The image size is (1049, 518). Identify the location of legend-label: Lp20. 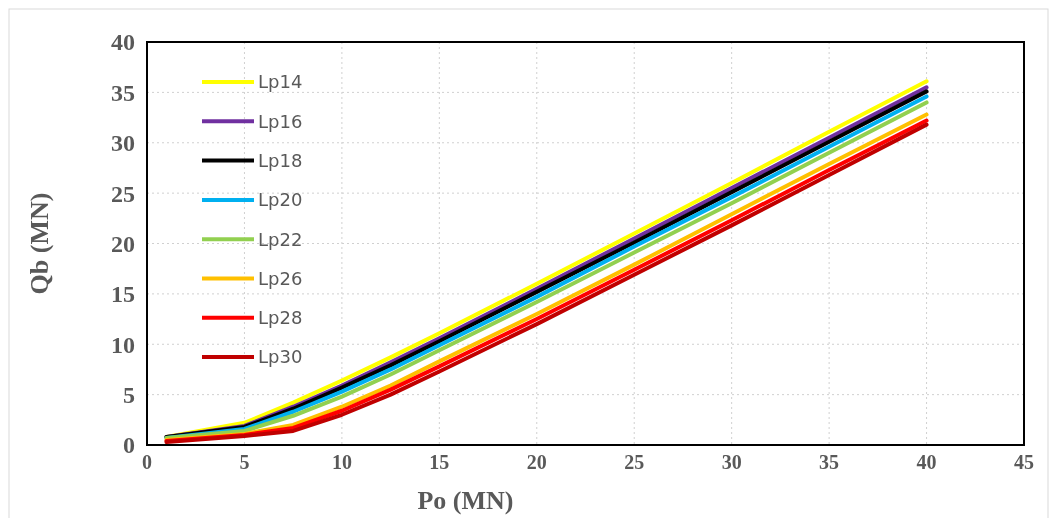
(280, 200).